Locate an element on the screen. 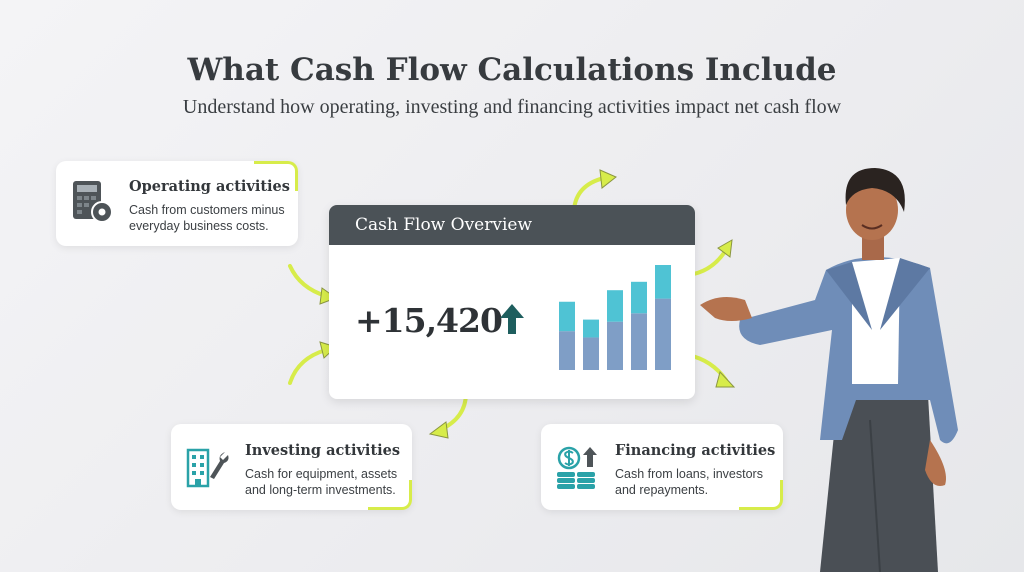  page-title: What Cash Flow Calculations Include is located at coordinates (512, 70).